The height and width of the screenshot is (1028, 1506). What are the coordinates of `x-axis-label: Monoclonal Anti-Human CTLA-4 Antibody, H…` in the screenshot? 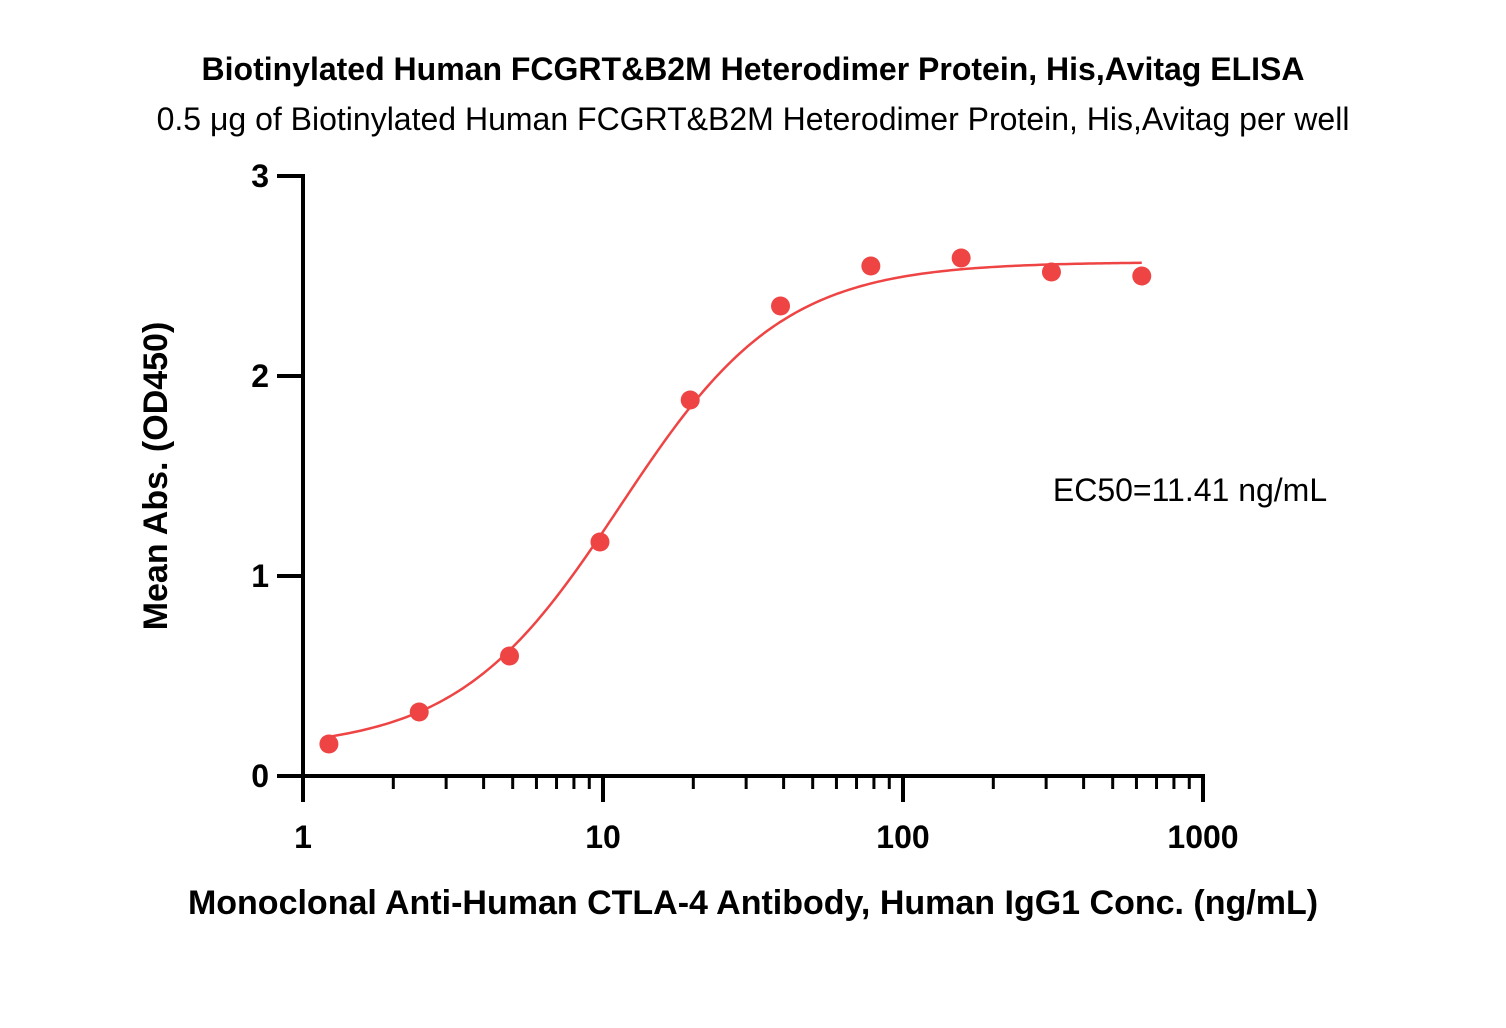 It's located at (753, 903).